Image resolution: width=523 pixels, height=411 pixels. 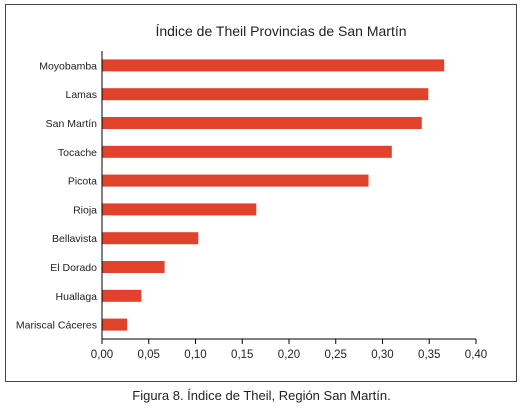 What do you see at coordinates (382, 355) in the screenshot?
I see `x-tick-label-6: 0,30` at bounding box center [382, 355].